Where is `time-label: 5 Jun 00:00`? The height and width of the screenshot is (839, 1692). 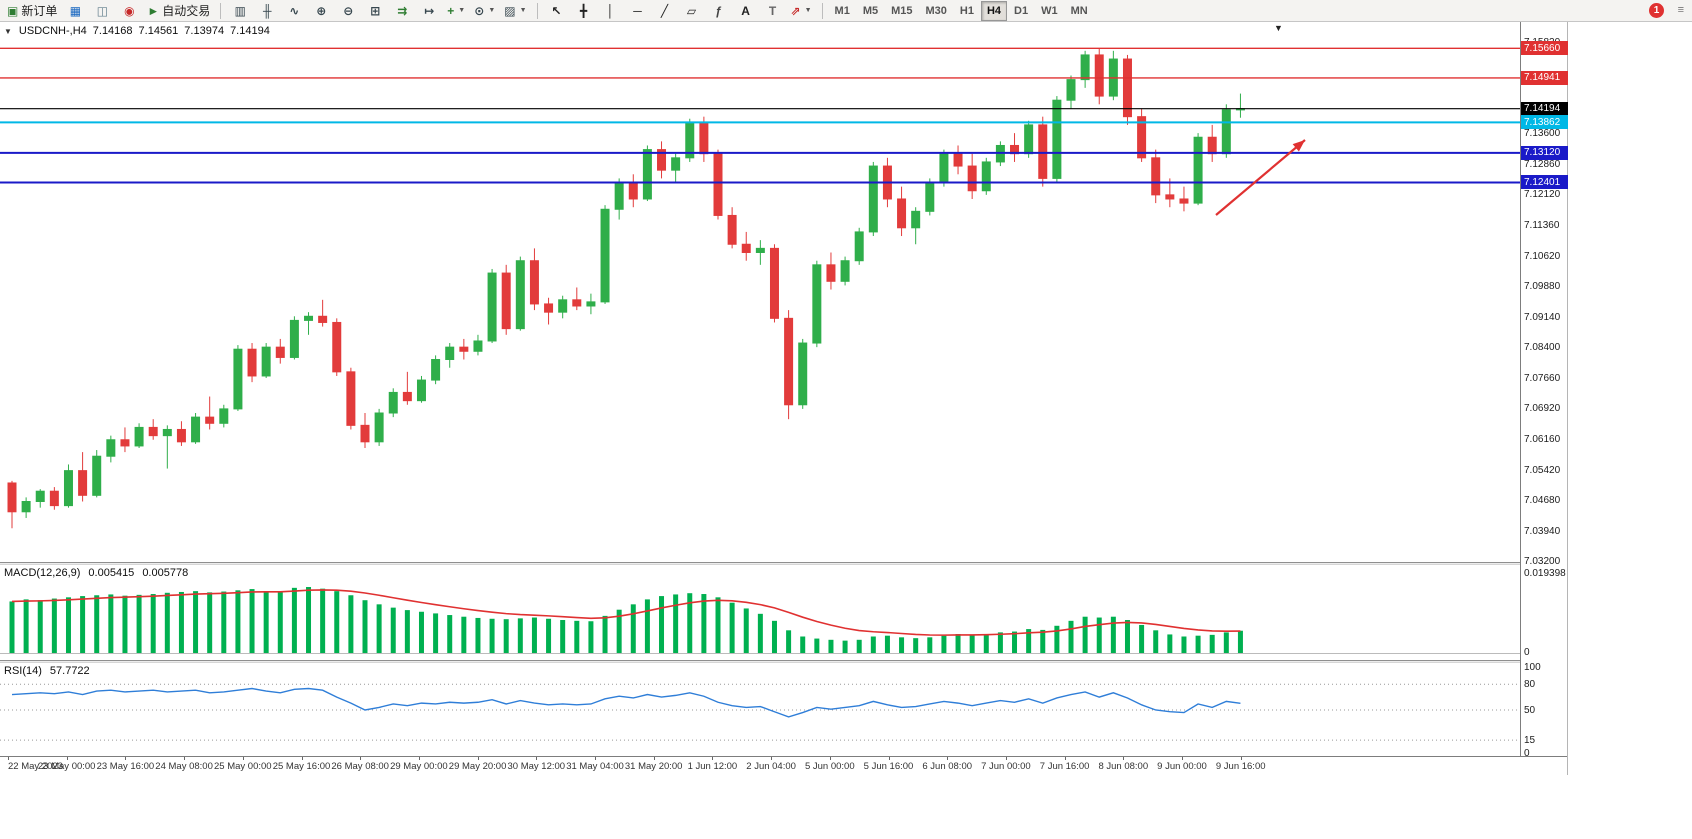
time-label: 5 Jun 00:00 is located at coordinates (829, 766).